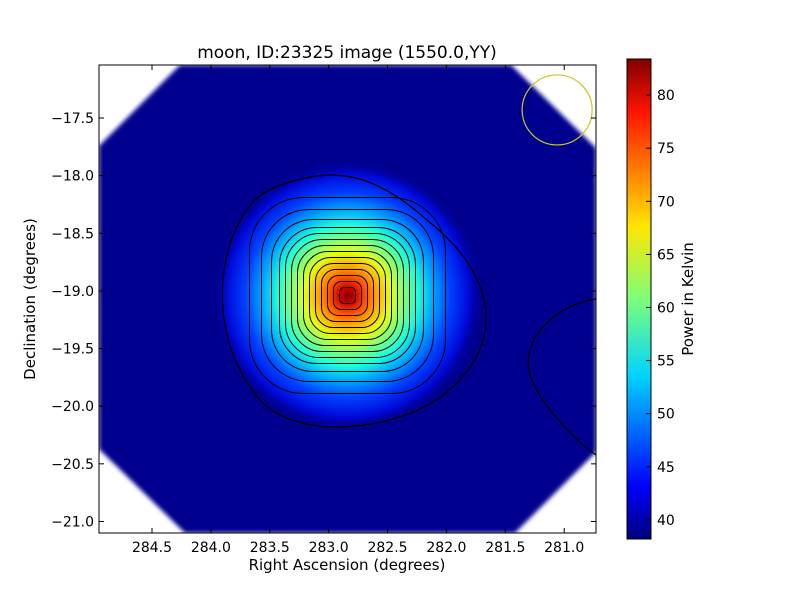 This screenshot has height=600, width=800. I want to click on x-tick-label: 283.0, so click(329, 548).